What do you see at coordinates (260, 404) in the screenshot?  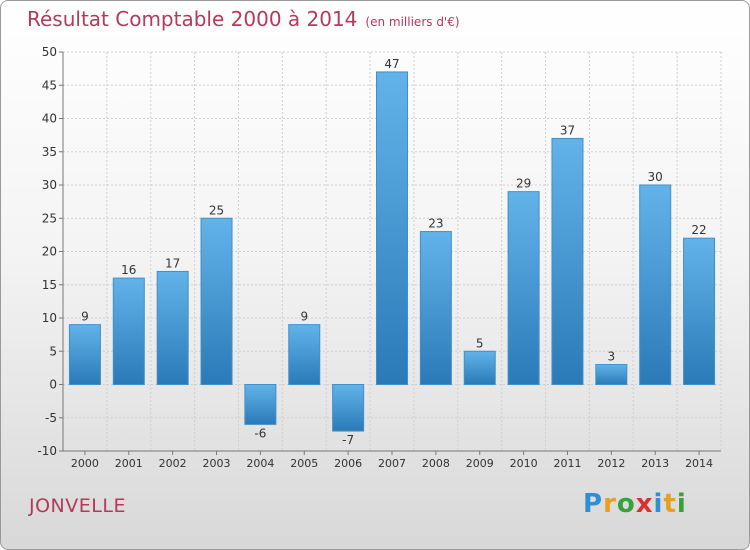 I see `bar-2004` at bounding box center [260, 404].